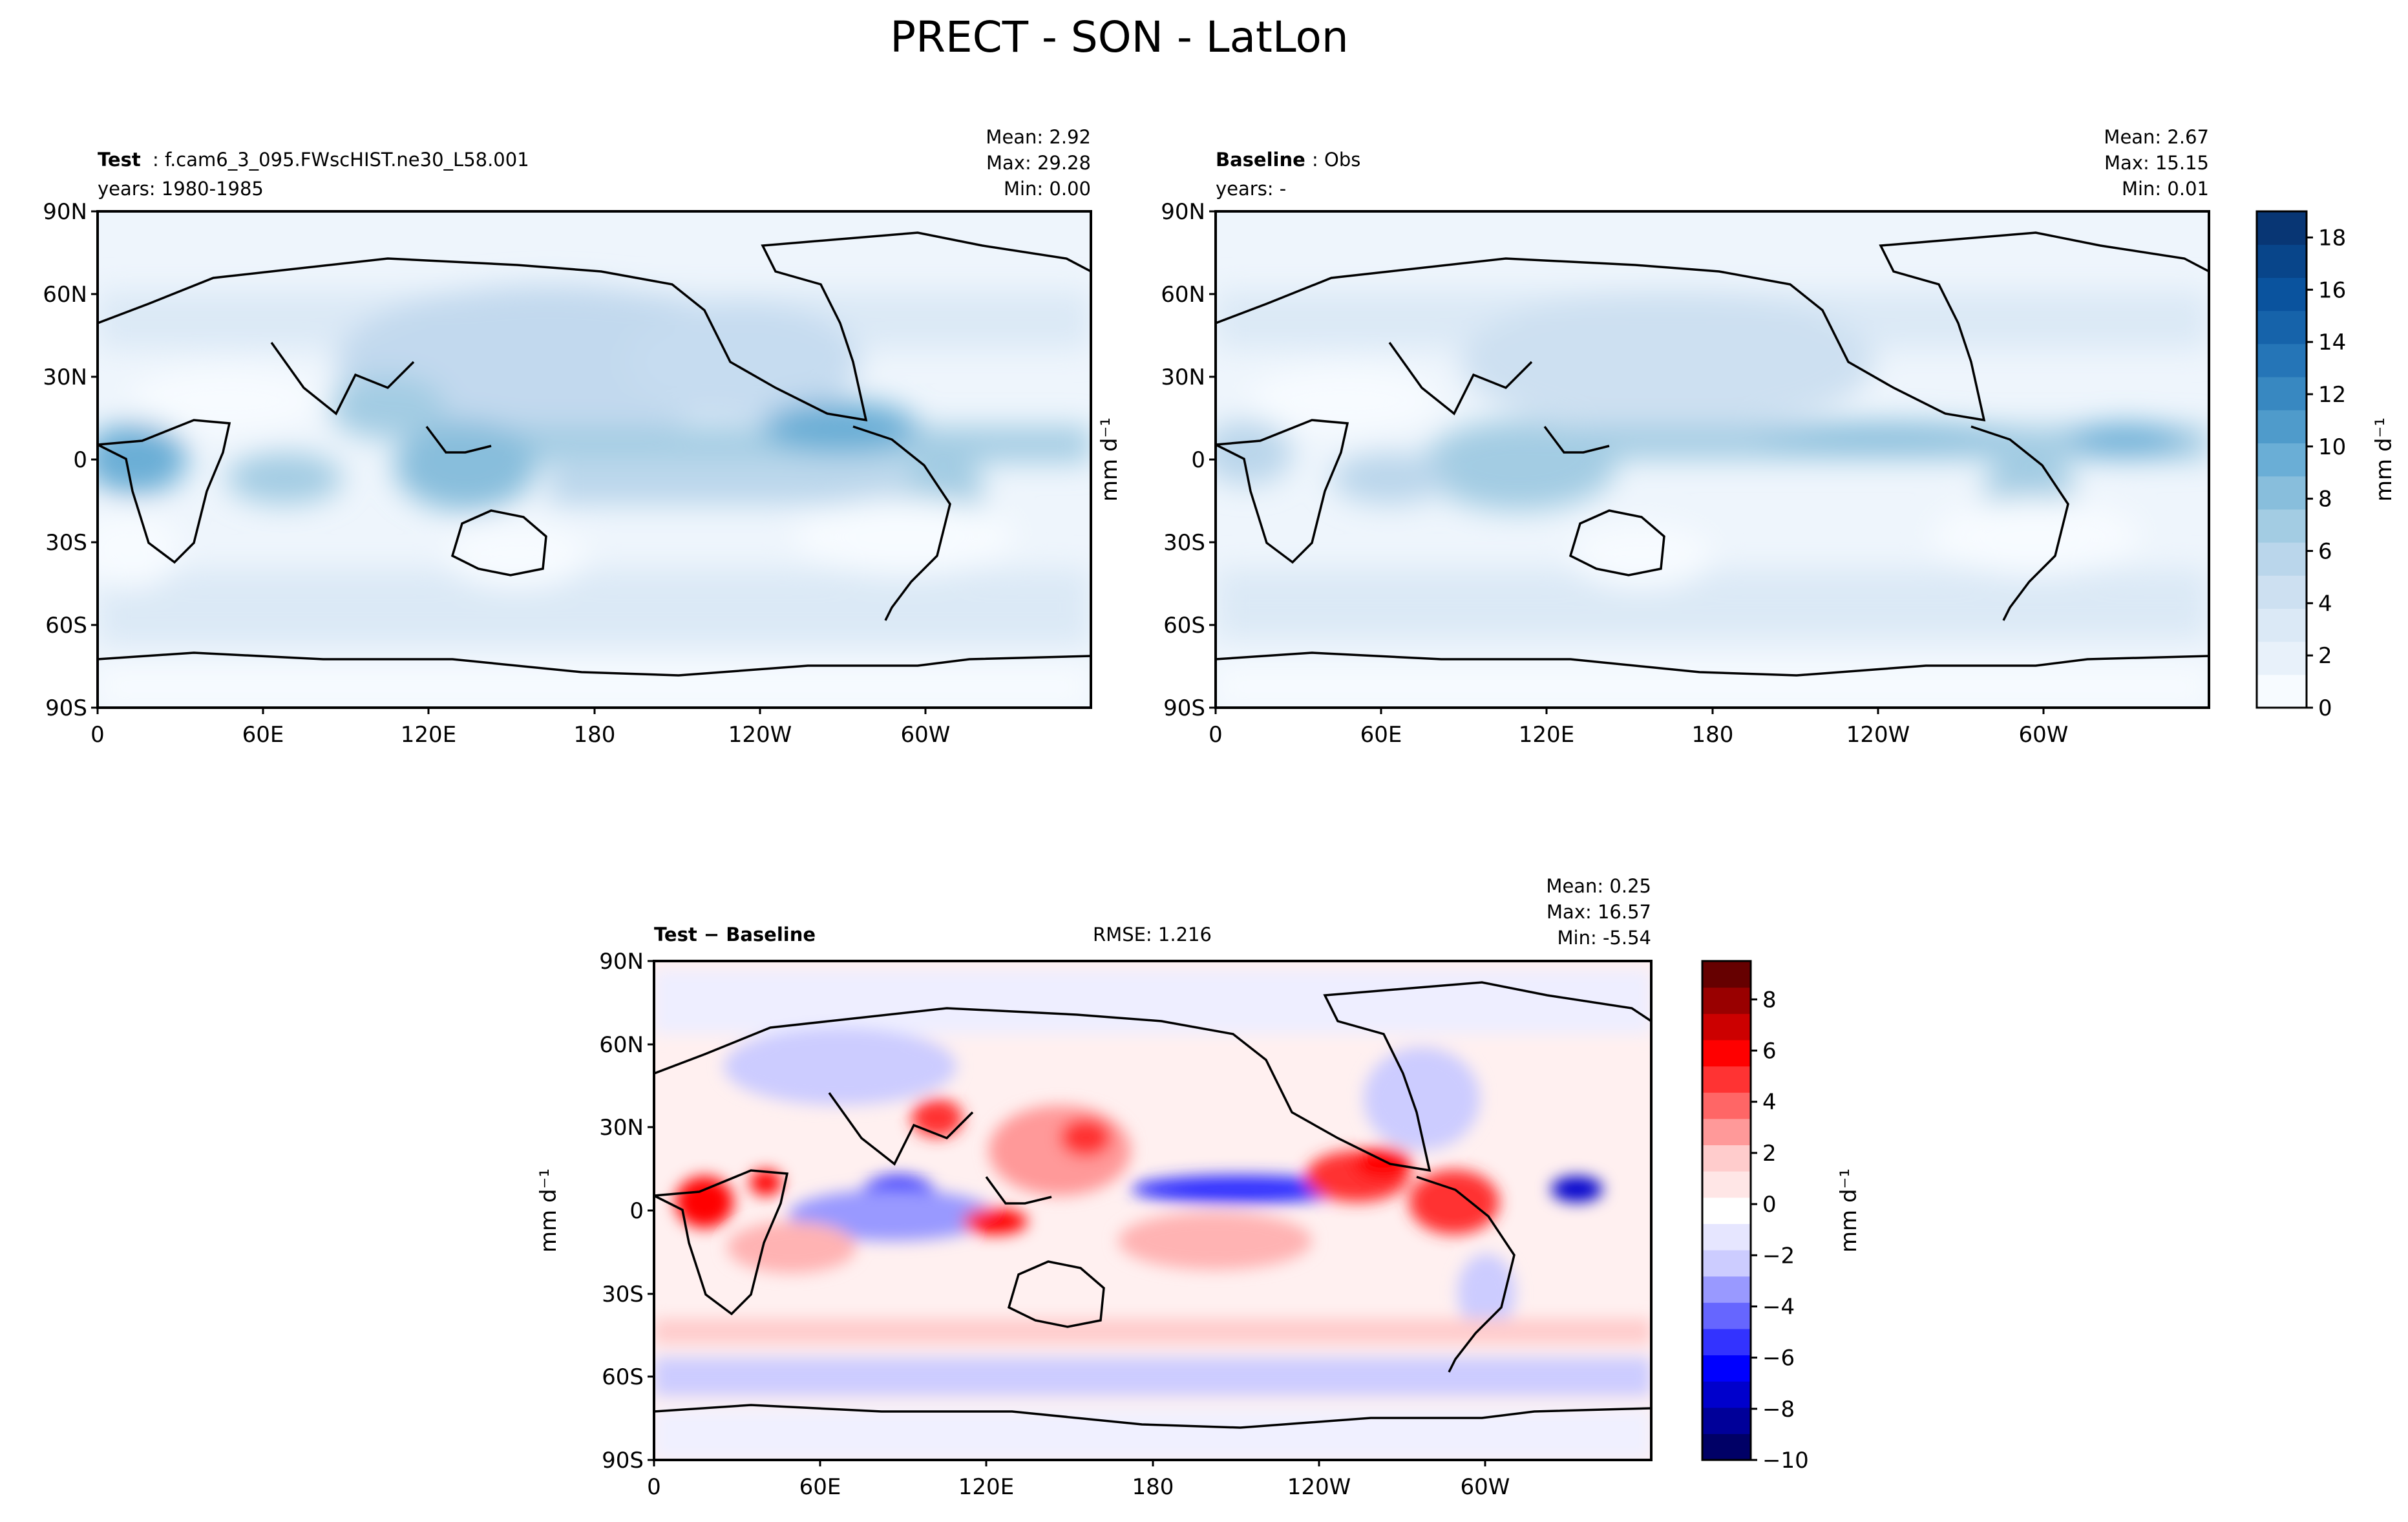 The width and height of the screenshot is (2408, 1522). I want to click on seq-colorbar-tick-label: 12, so click(2332, 395).